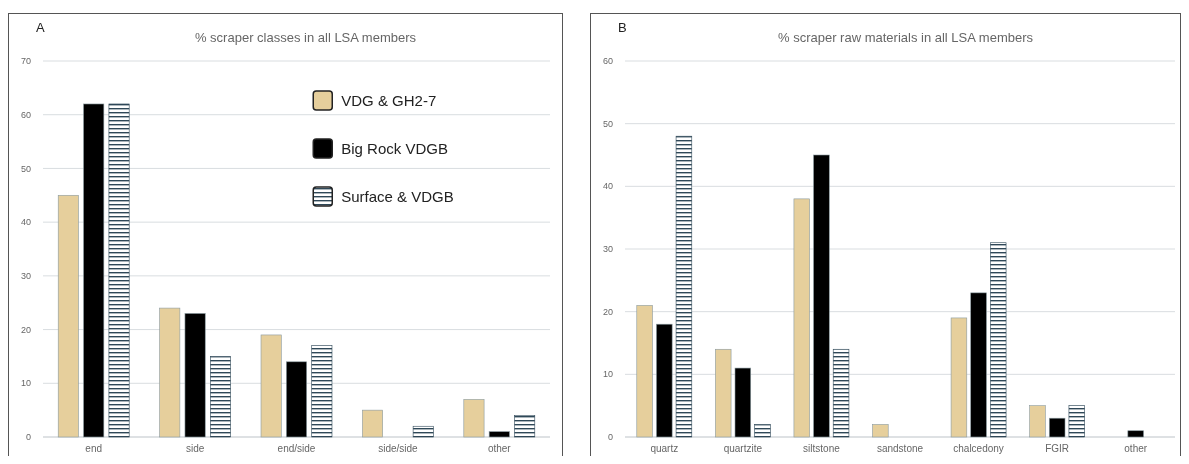 The height and width of the screenshot is (464, 1189). Describe the element at coordinates (195, 448) in the screenshot. I see `x-tick-label: side` at that location.